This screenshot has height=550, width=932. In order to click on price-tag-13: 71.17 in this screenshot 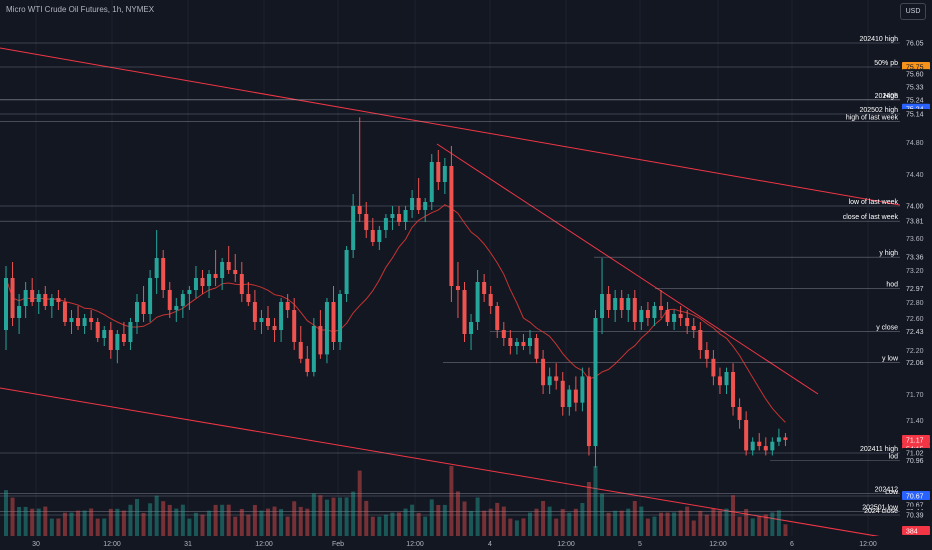, I will do `click(916, 439)`.